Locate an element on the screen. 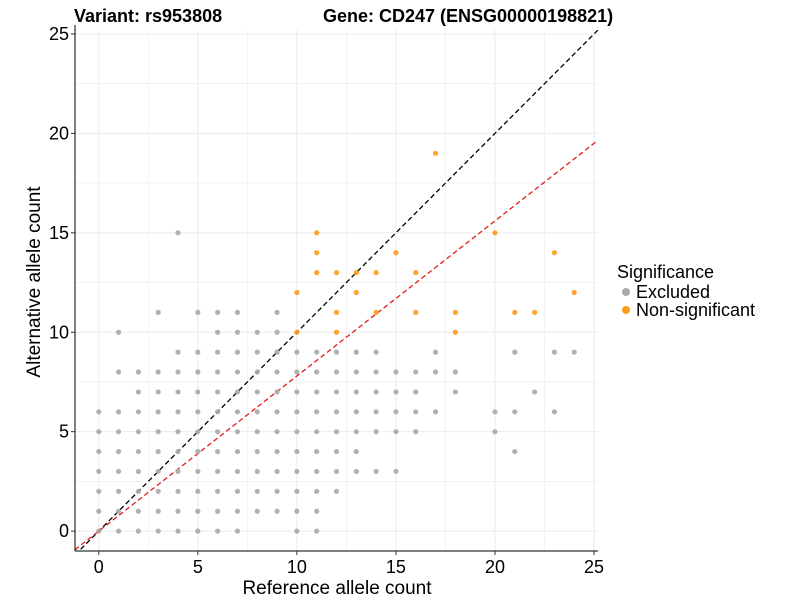  y-tick-label: 5 is located at coordinates (64, 432).